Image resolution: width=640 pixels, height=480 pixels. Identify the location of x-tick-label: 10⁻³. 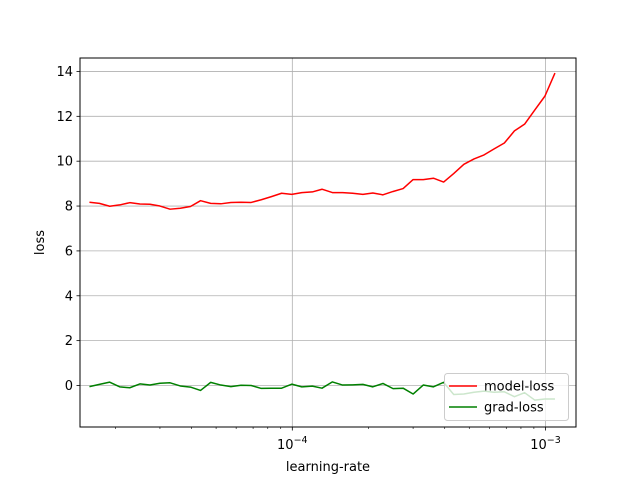
(545, 444).